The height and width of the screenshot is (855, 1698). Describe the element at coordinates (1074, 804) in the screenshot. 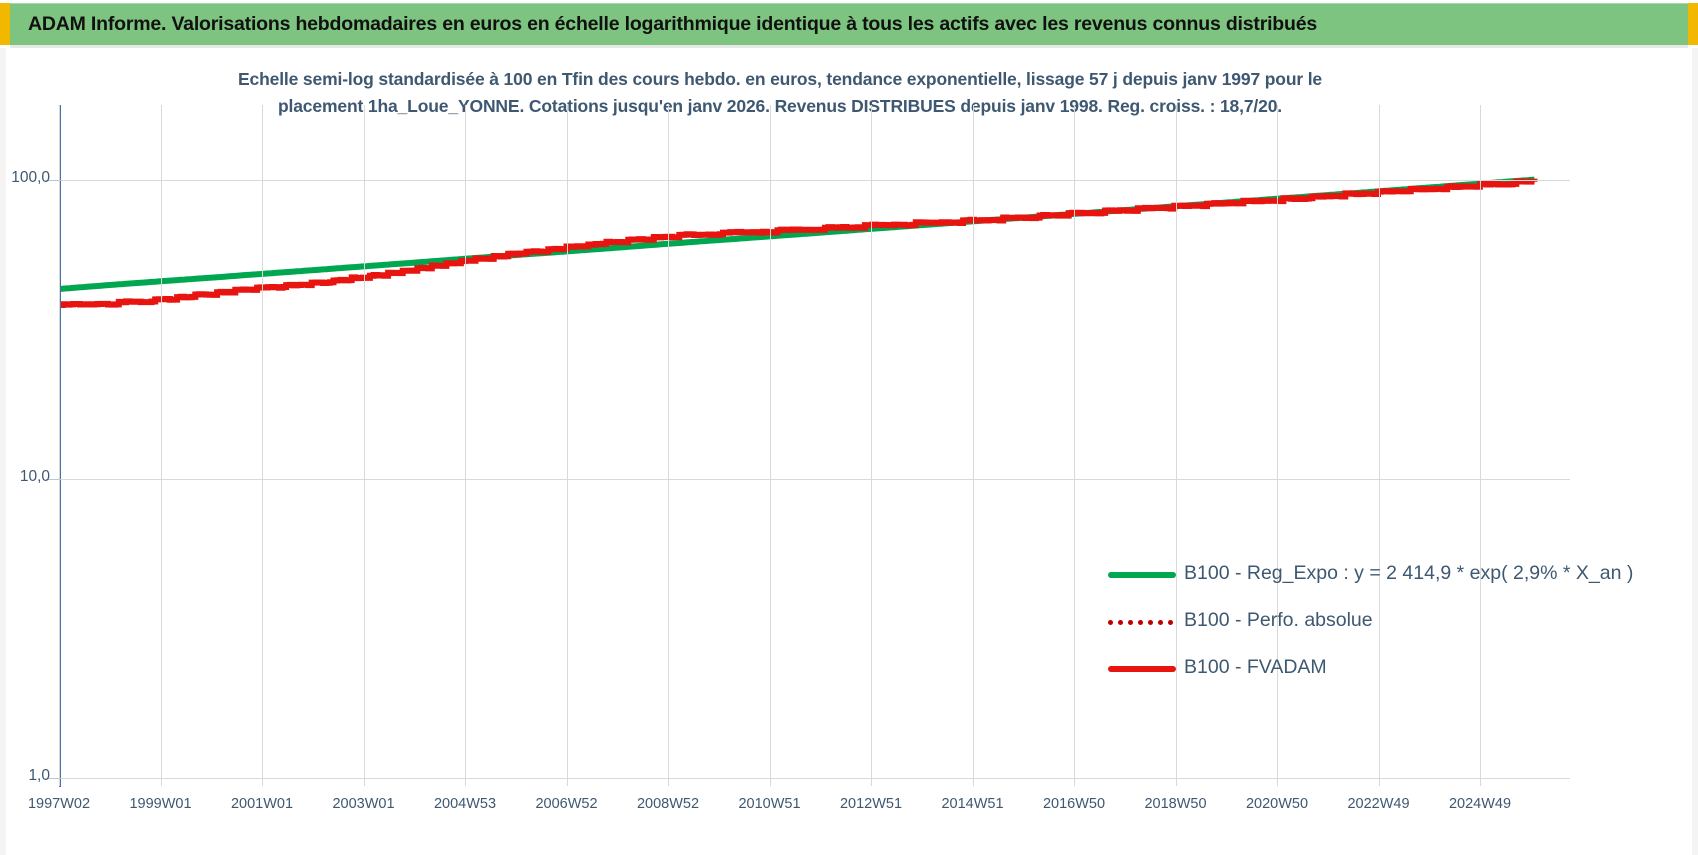

I see `x-axis-tick-label: 2016W50` at that location.